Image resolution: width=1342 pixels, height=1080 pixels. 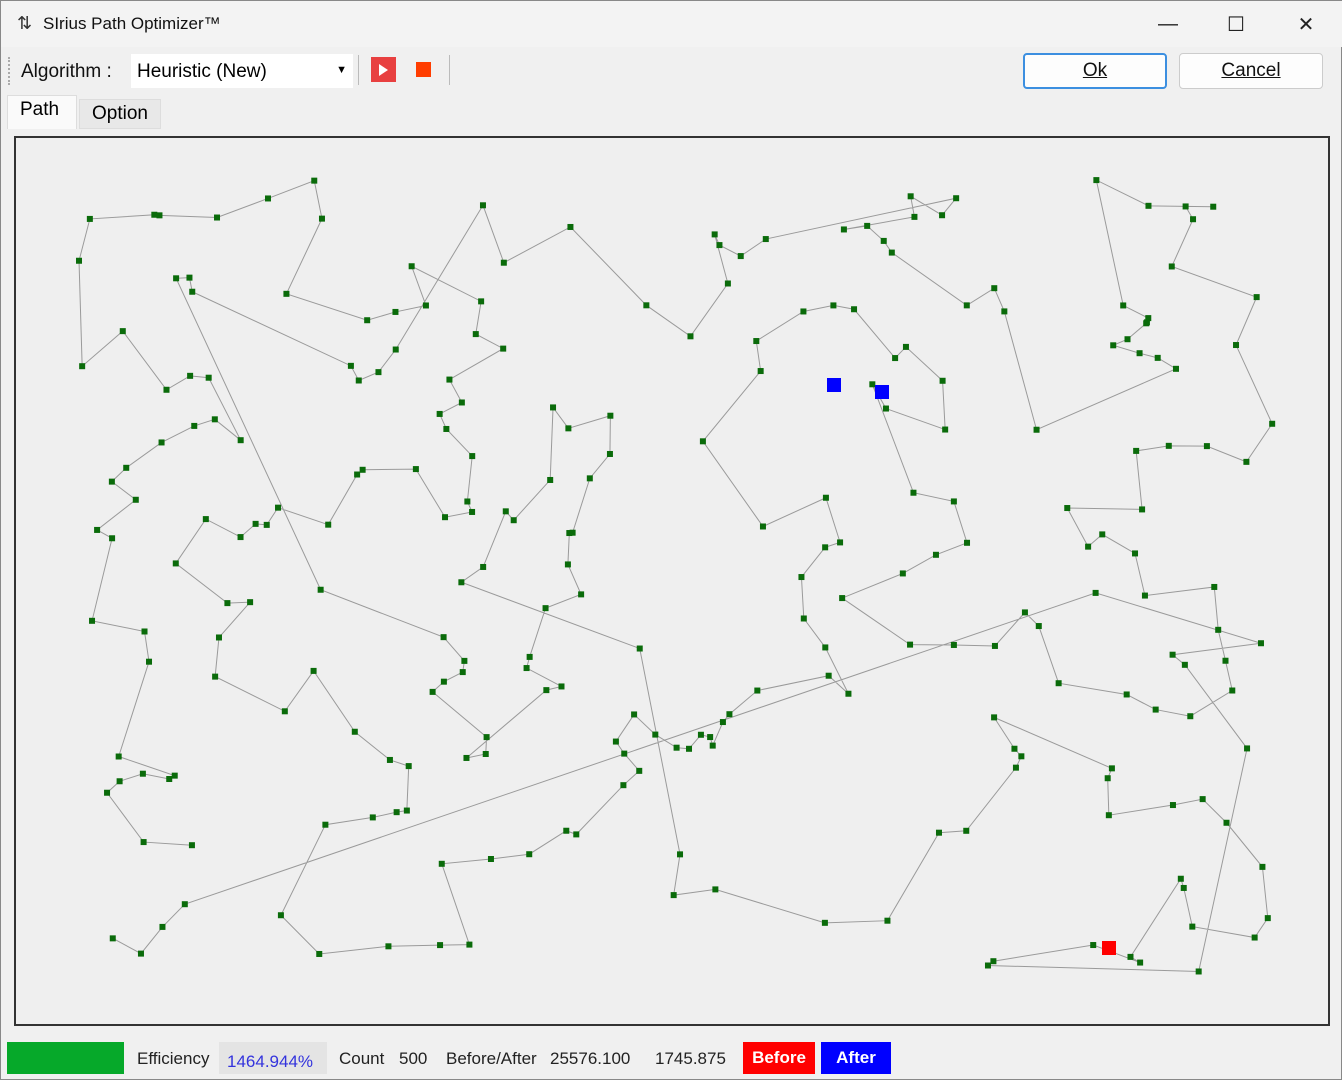 I want to click on minimize-button: —, so click(x=1168, y=23).